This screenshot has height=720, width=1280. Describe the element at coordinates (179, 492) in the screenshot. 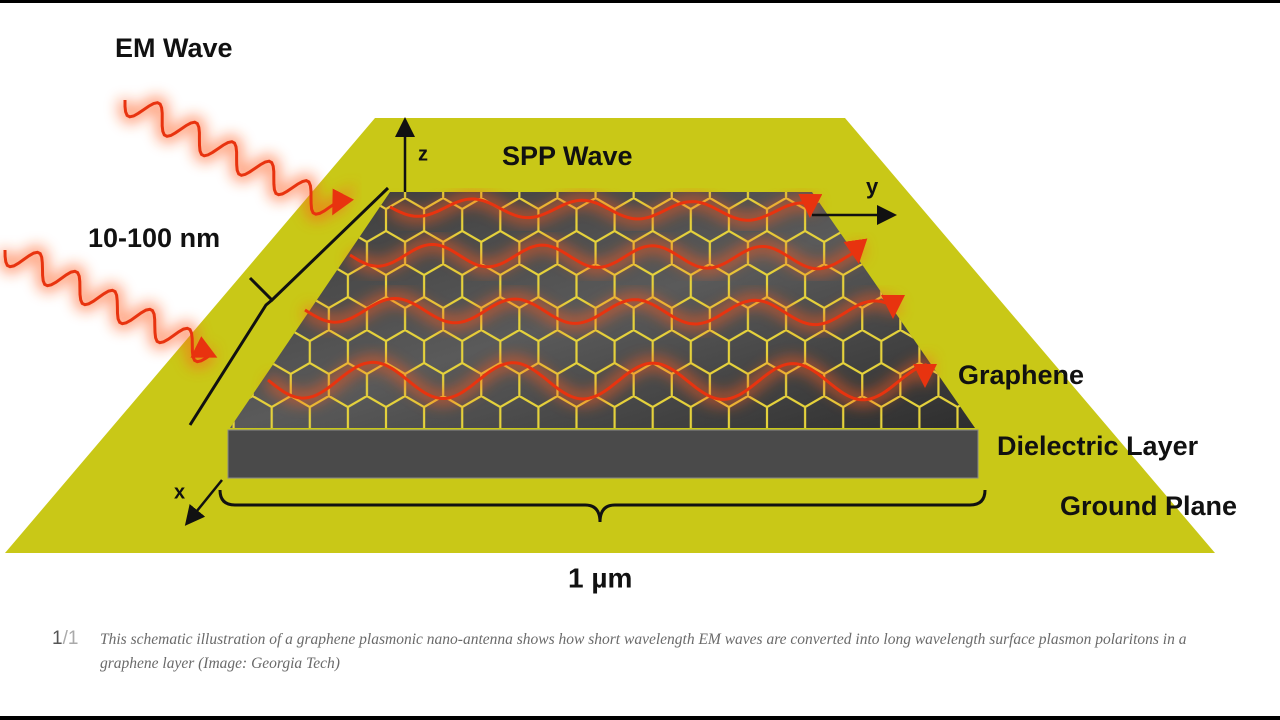

I see `x-label: x` at that location.